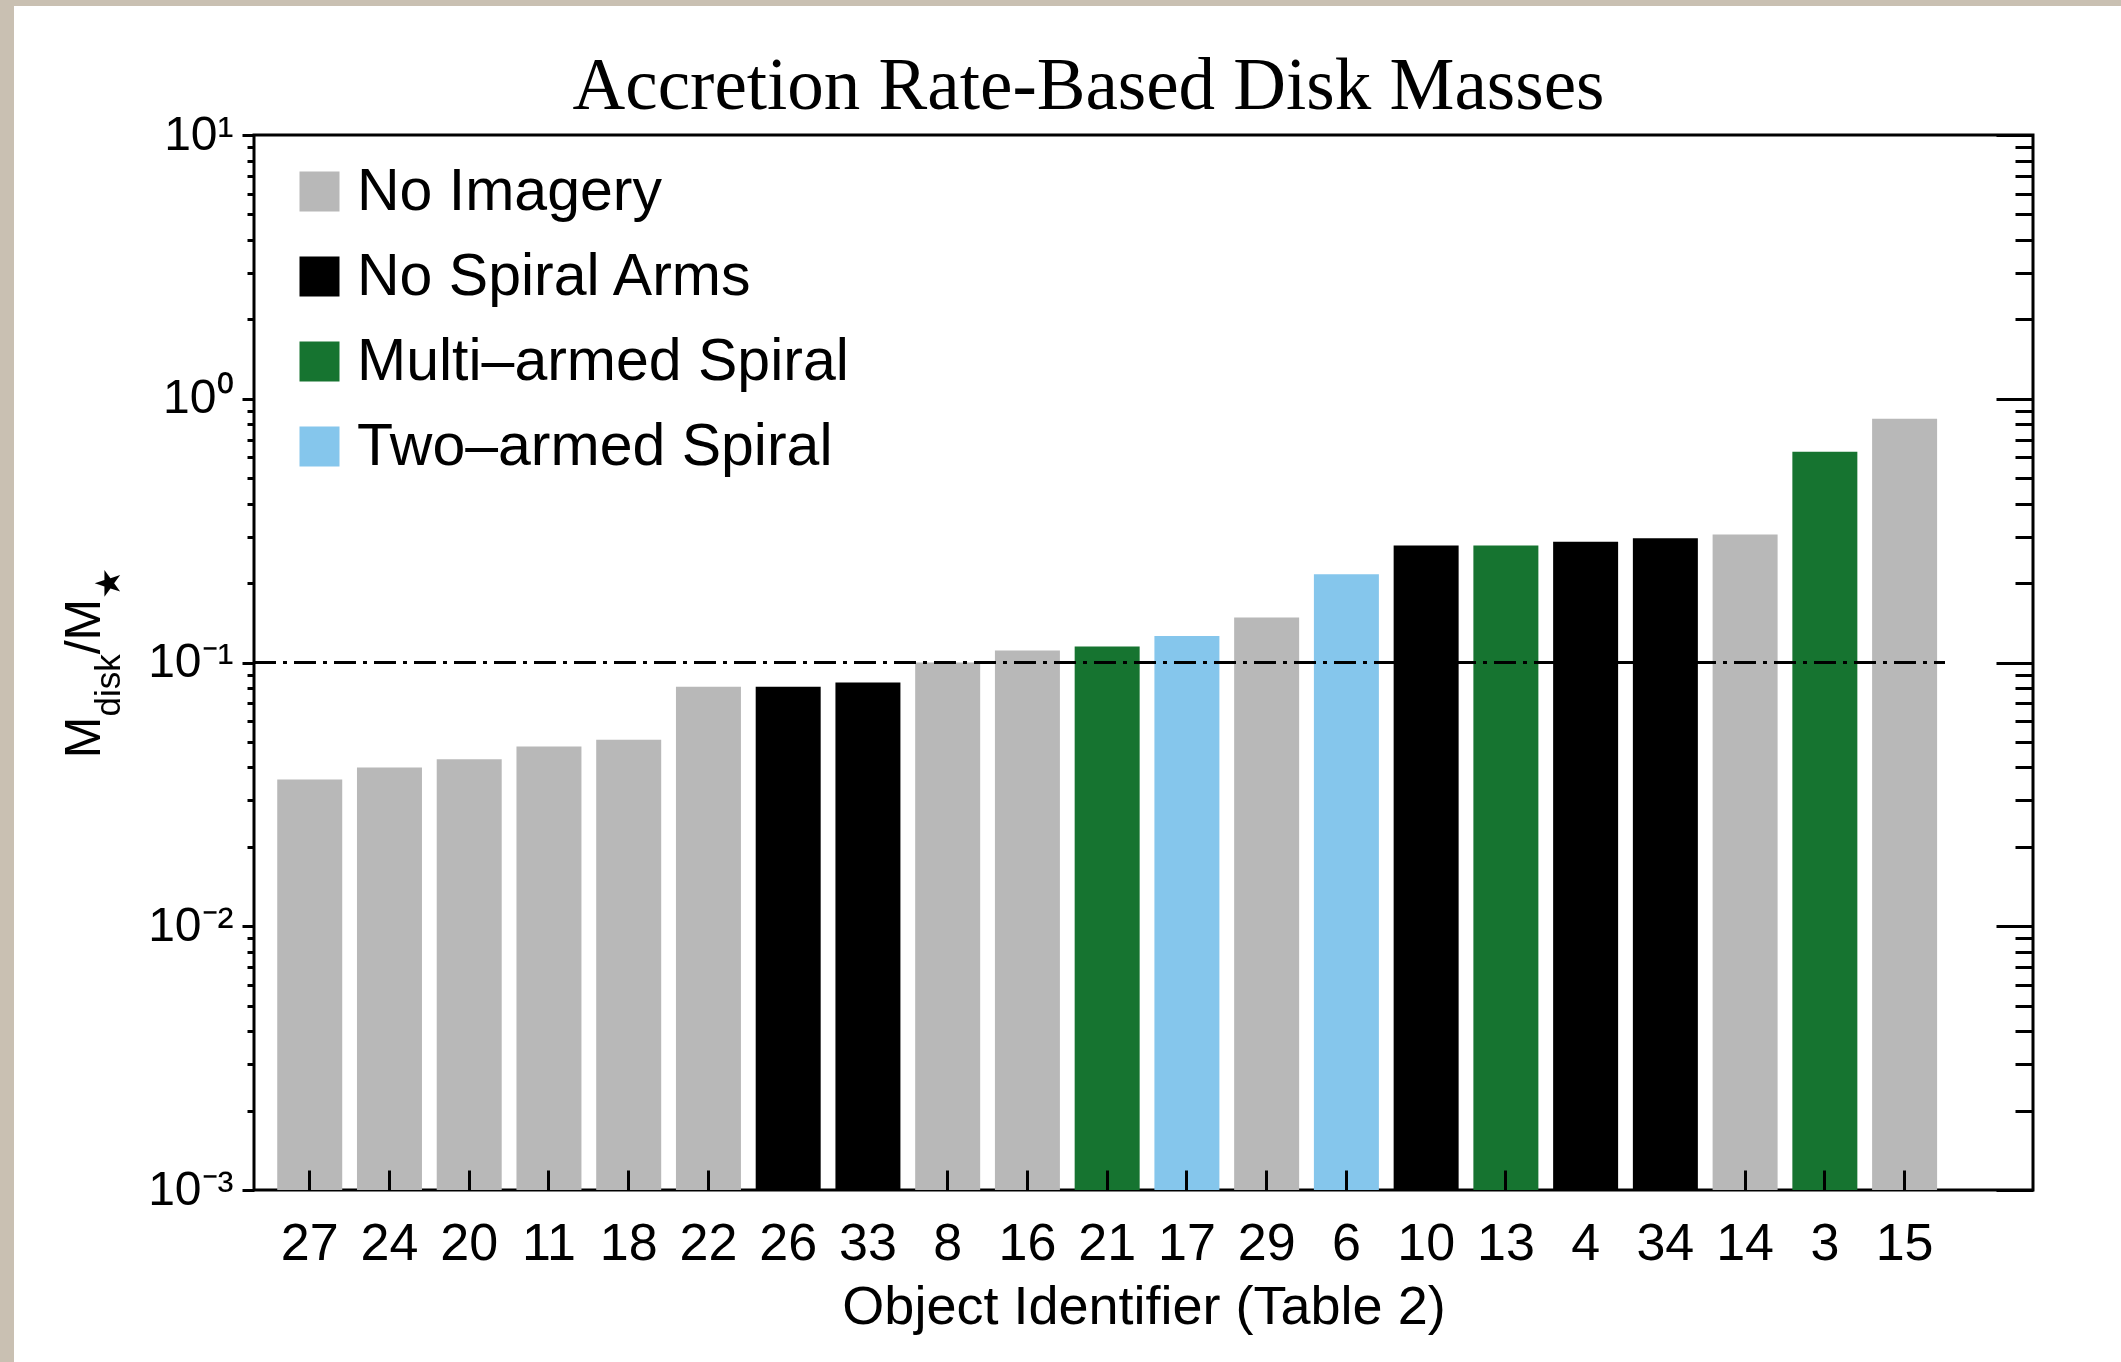 The image size is (2121, 1362). Describe the element at coordinates (788, 1241) in the screenshot. I see `x-tick-label: 26` at that location.